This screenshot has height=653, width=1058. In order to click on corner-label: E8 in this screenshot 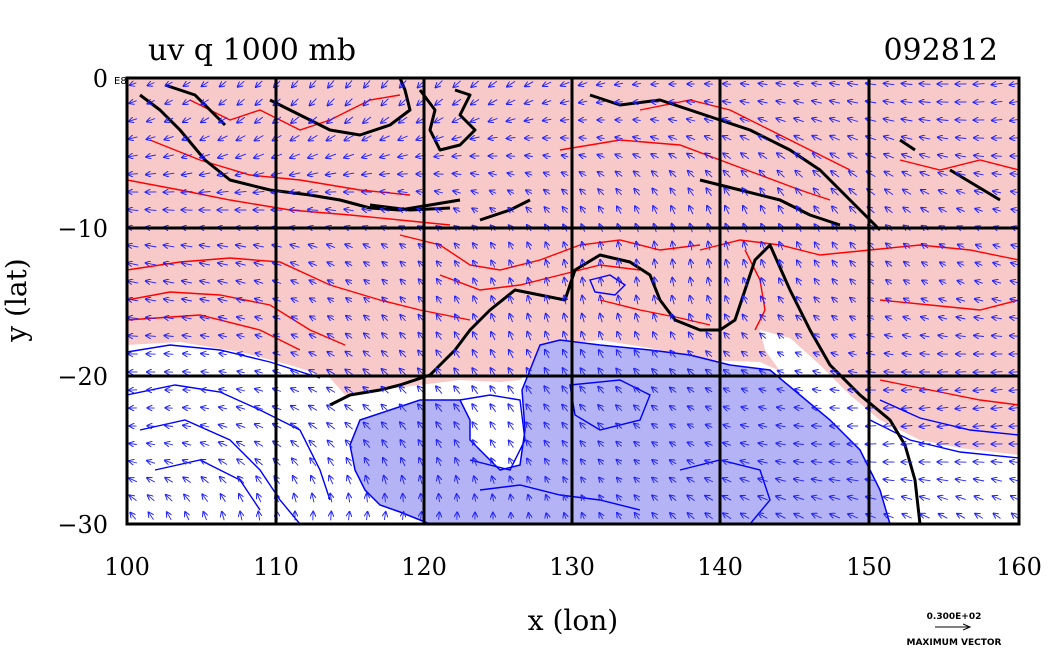, I will do `click(120, 81)`.